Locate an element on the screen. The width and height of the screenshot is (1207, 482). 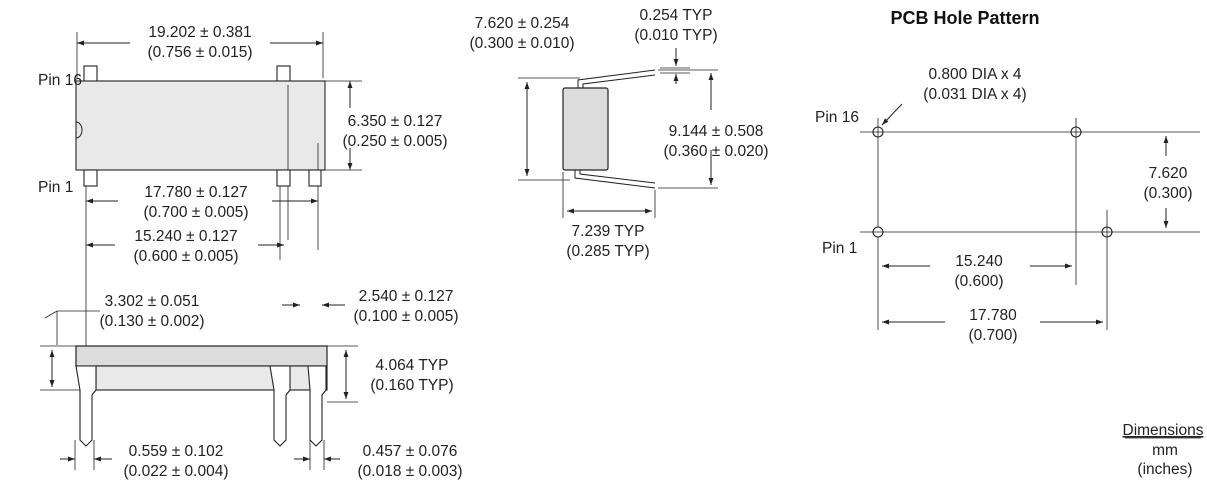
side-height-mm-label: 4.064 TYP is located at coordinates (412, 365).